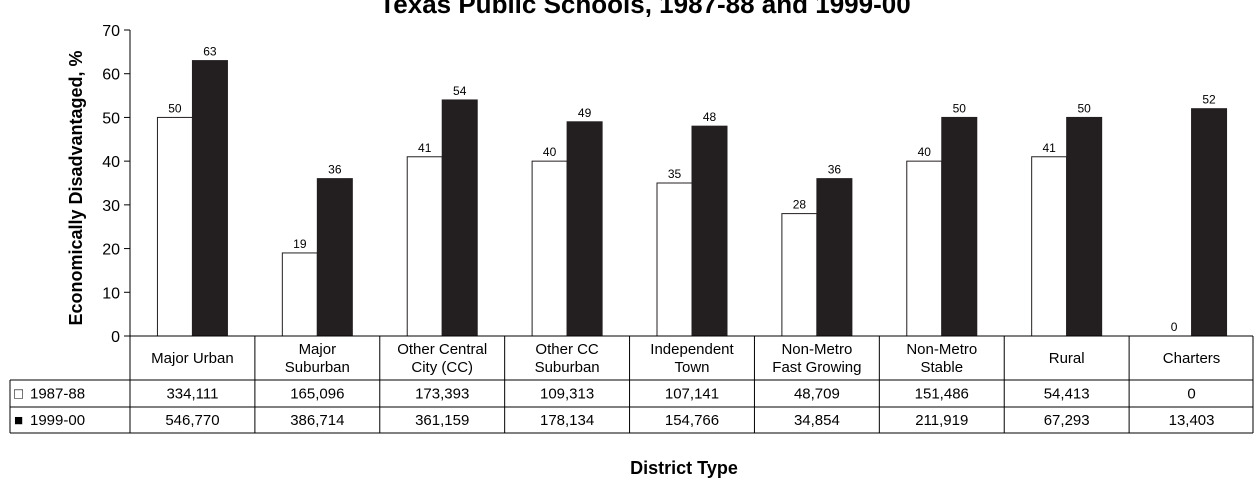 Image resolution: width=1254 pixels, height=480 pixels. I want to click on legend-symbol: ■, so click(18, 420).